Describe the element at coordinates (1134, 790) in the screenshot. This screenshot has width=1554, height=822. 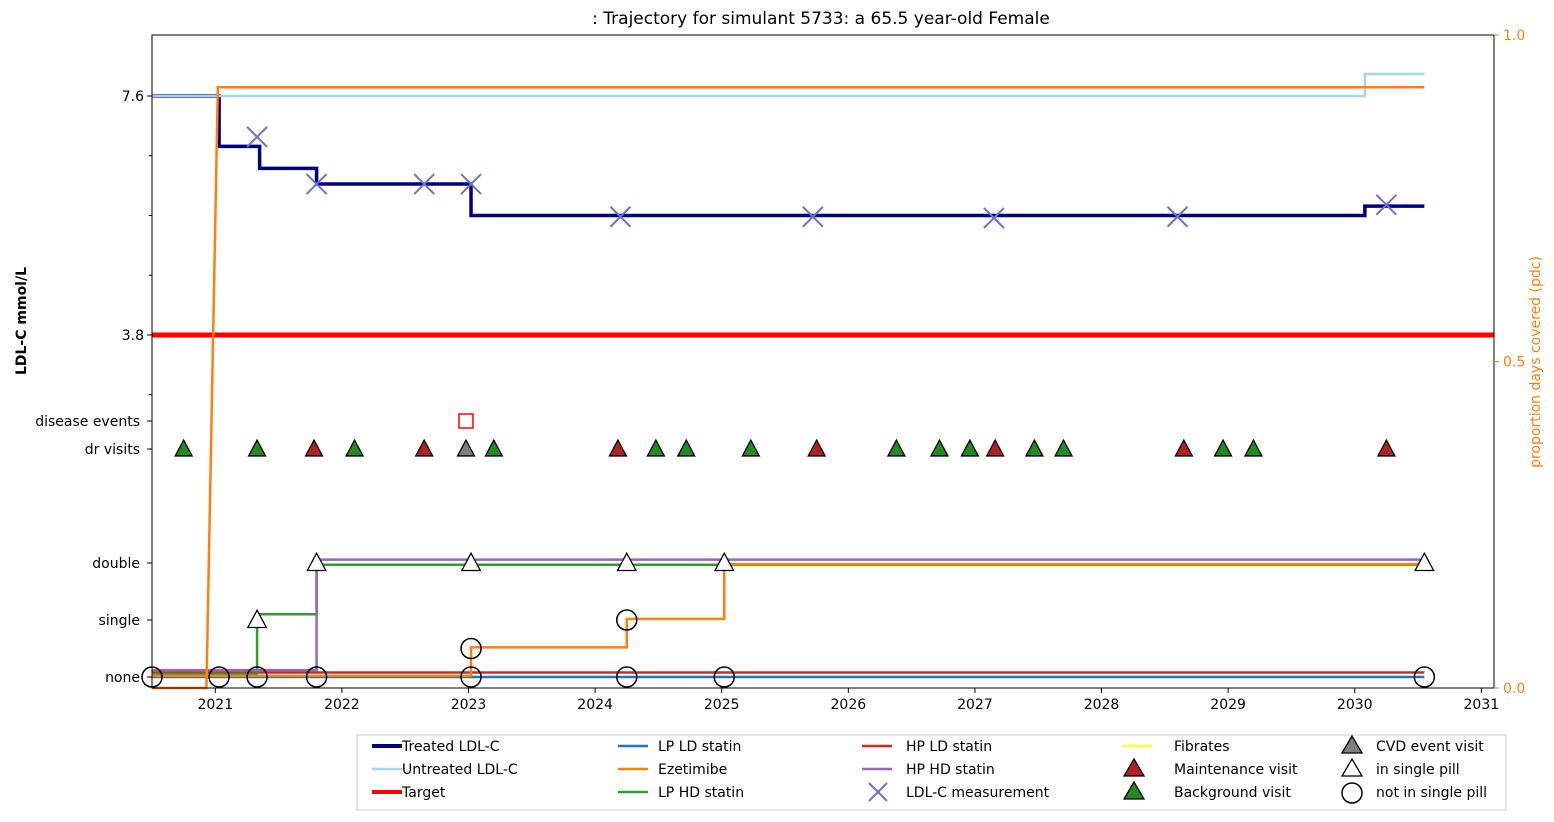
I see `legend-swatch-background-visit` at that location.